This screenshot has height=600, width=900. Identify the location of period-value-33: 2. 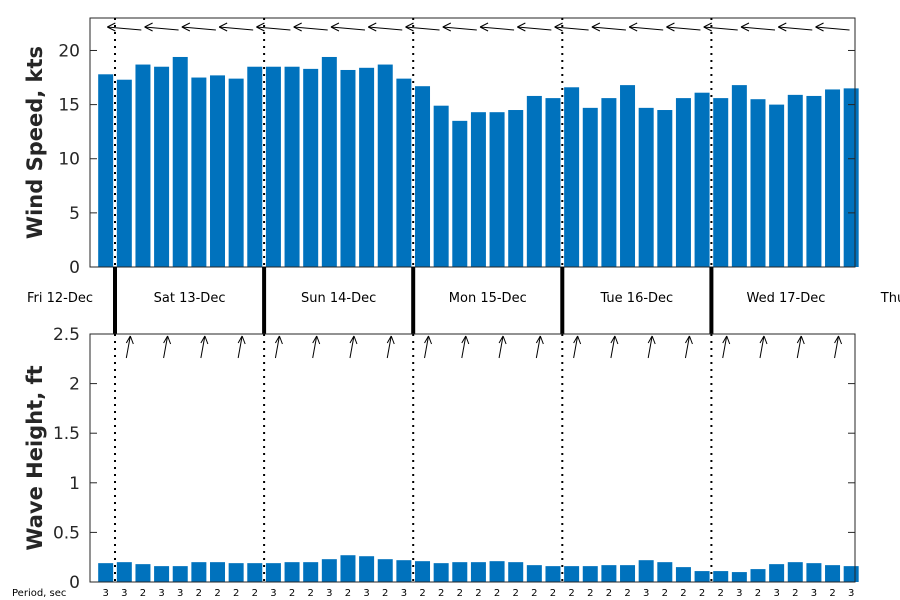
(721, 593).